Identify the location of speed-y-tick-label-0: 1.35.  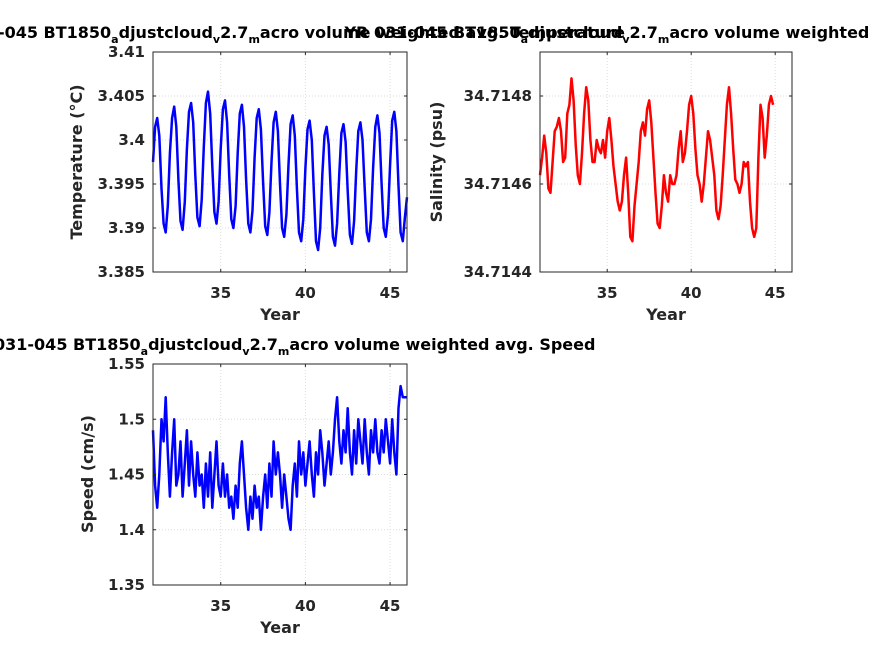
(126, 585).